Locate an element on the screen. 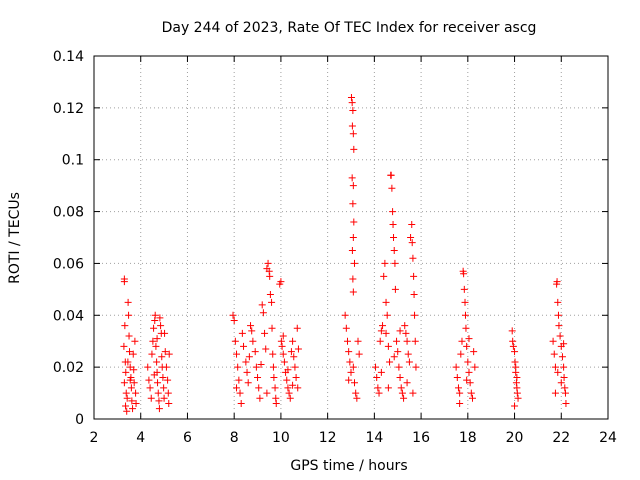  x-tick-labels: 2 4 6 8 10 12 14 16 18 20 22 24 is located at coordinates (353, 438).